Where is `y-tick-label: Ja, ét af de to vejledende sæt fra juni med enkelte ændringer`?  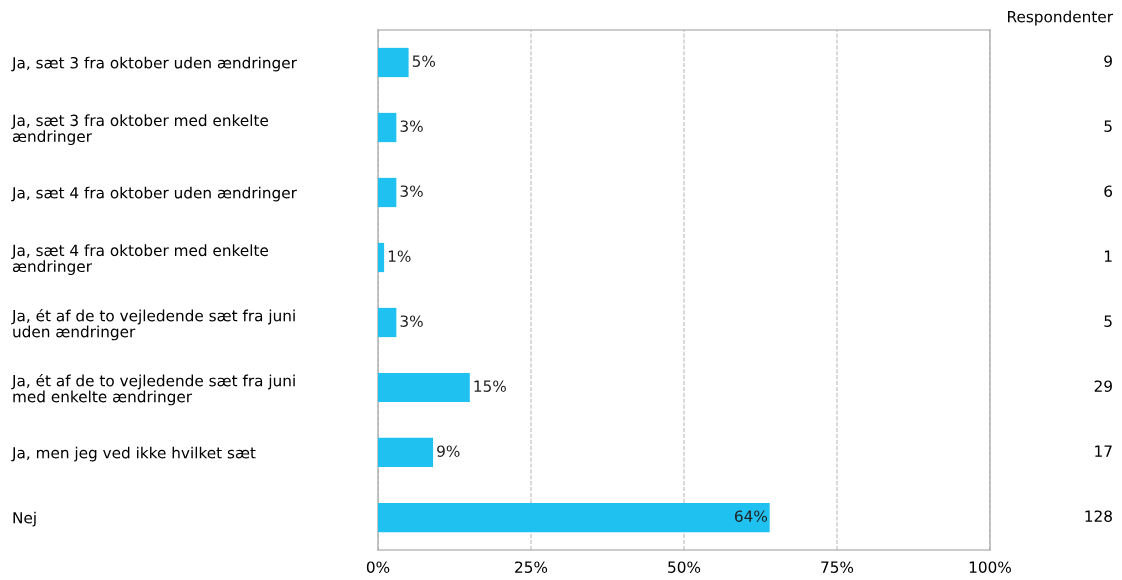
y-tick-label: Ja, ét af de to vejledende sæt fra juni med enkelte ændringer is located at coordinates (153, 390).